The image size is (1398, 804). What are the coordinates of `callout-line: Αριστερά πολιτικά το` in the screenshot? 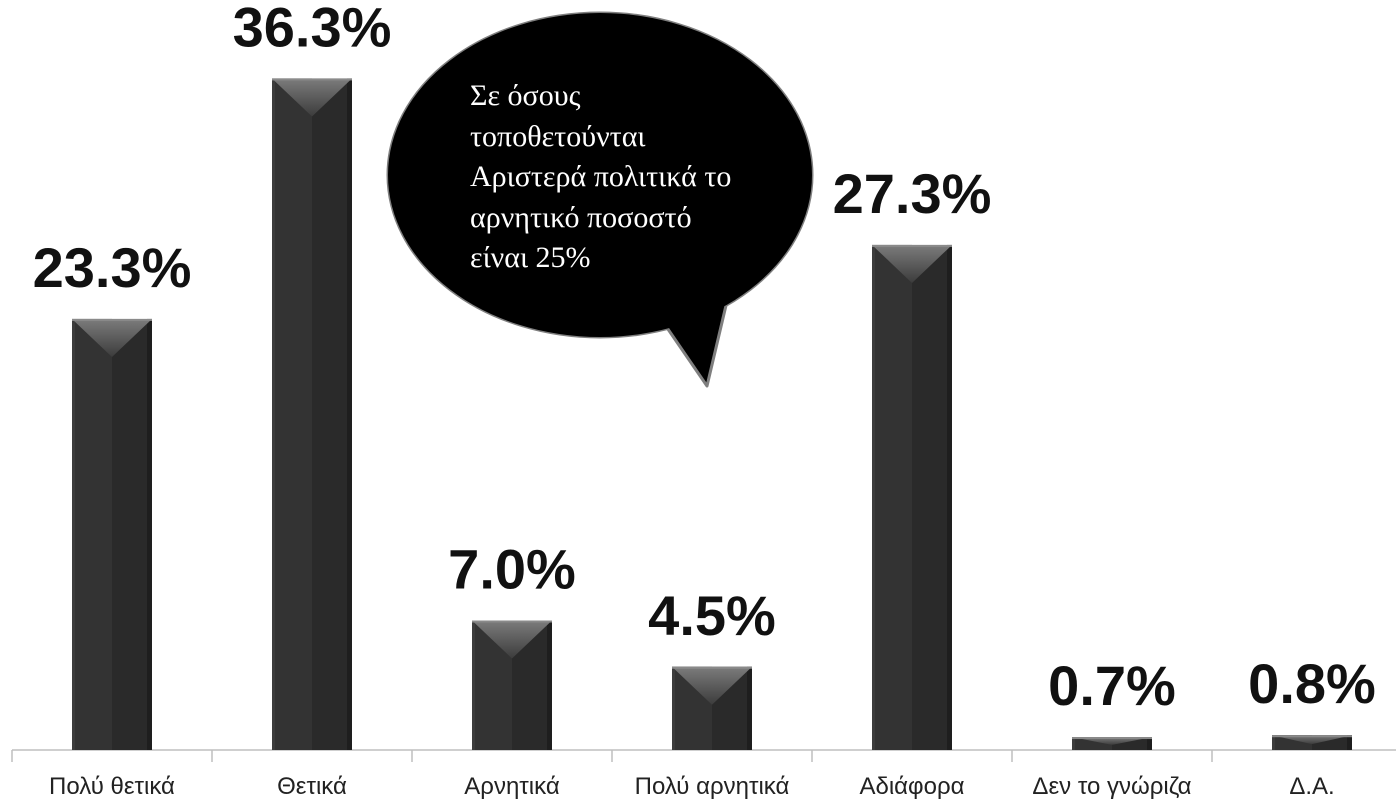 It's located at (600, 176).